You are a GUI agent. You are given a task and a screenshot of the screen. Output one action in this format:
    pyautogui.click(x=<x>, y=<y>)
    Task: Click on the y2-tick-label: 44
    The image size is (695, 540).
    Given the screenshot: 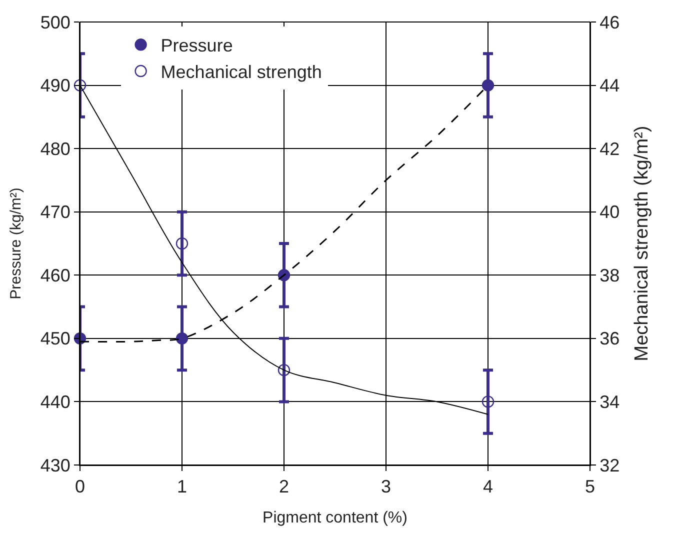 What is the action you would take?
    pyautogui.click(x=610, y=86)
    